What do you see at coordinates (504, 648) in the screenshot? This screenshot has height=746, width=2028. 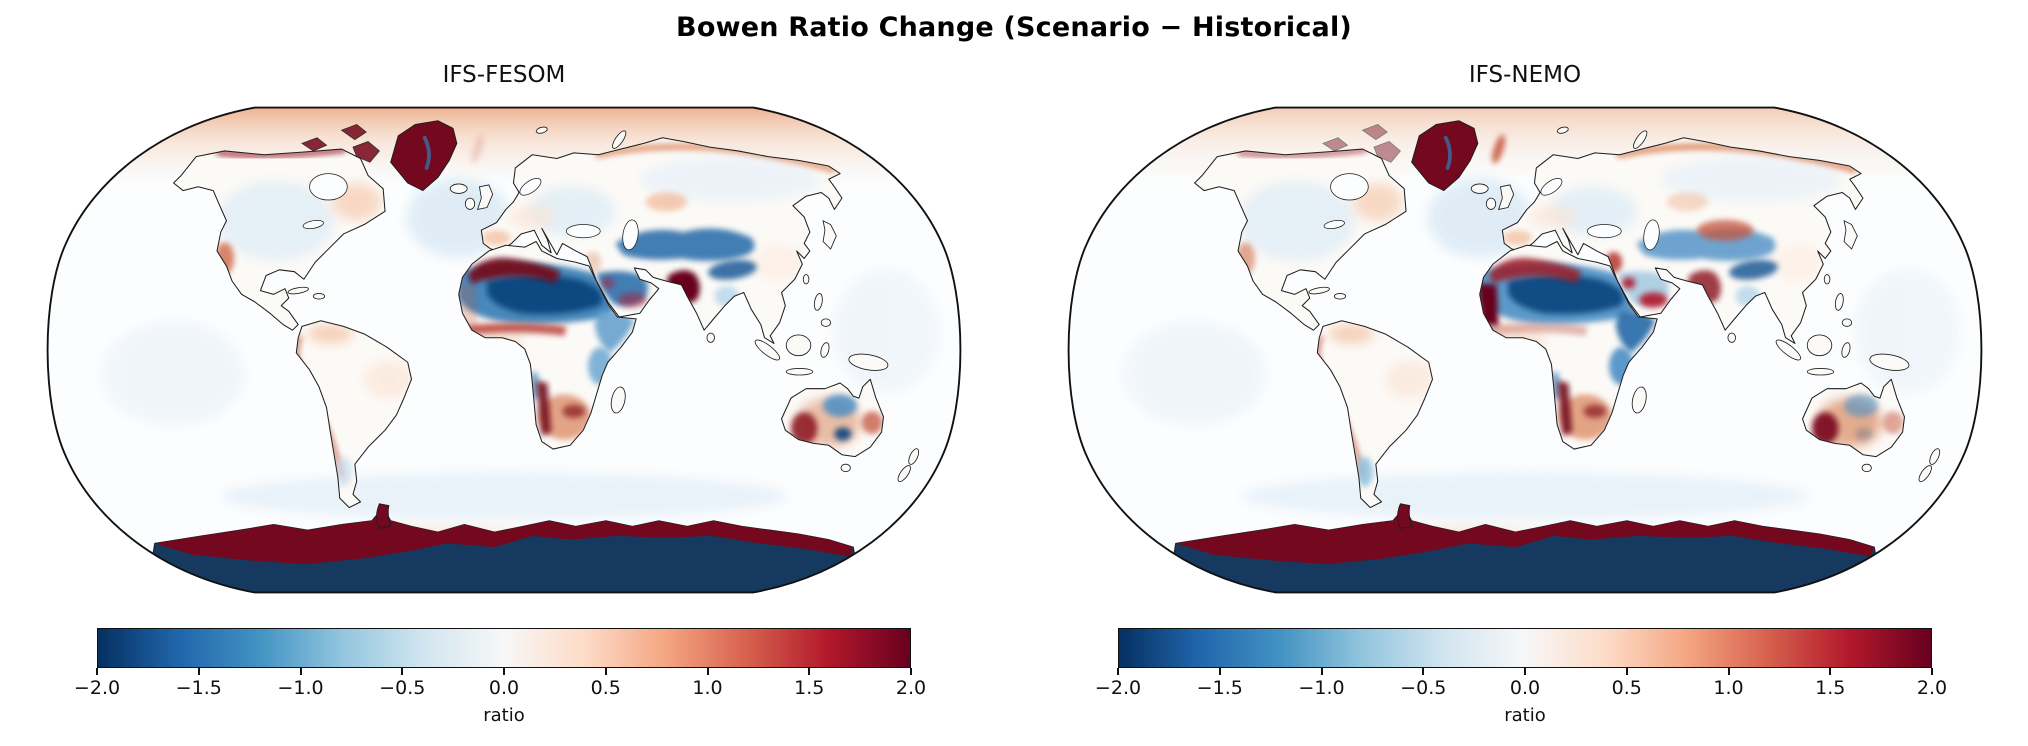 I see `colorbar` at bounding box center [504, 648].